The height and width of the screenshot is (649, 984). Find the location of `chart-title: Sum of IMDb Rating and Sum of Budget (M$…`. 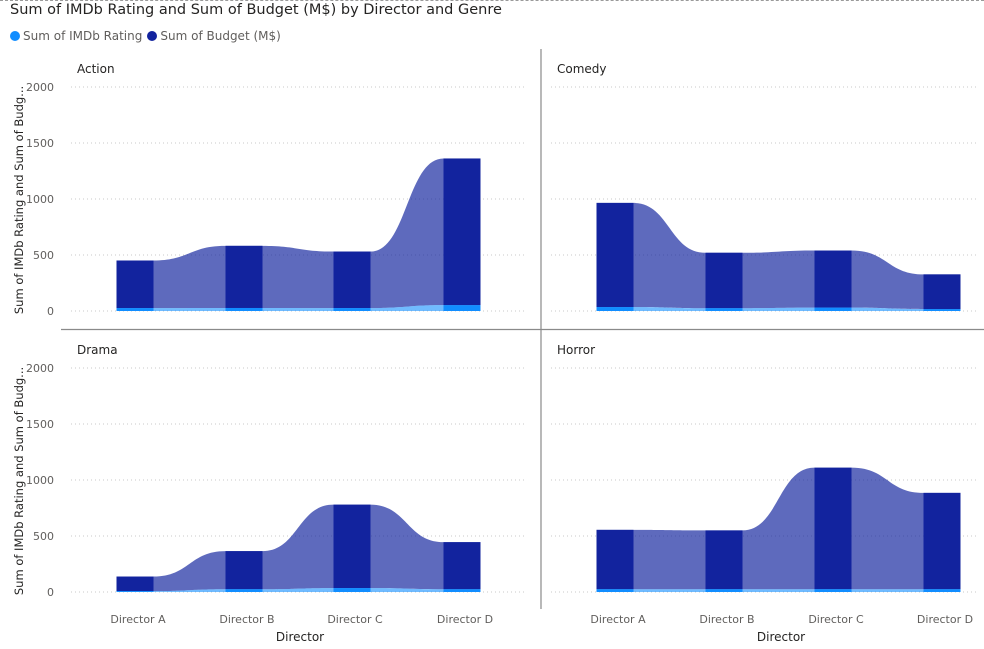

chart-title: Sum of IMDb Rating and Sum of Budget (M$… is located at coordinates (256, 10).